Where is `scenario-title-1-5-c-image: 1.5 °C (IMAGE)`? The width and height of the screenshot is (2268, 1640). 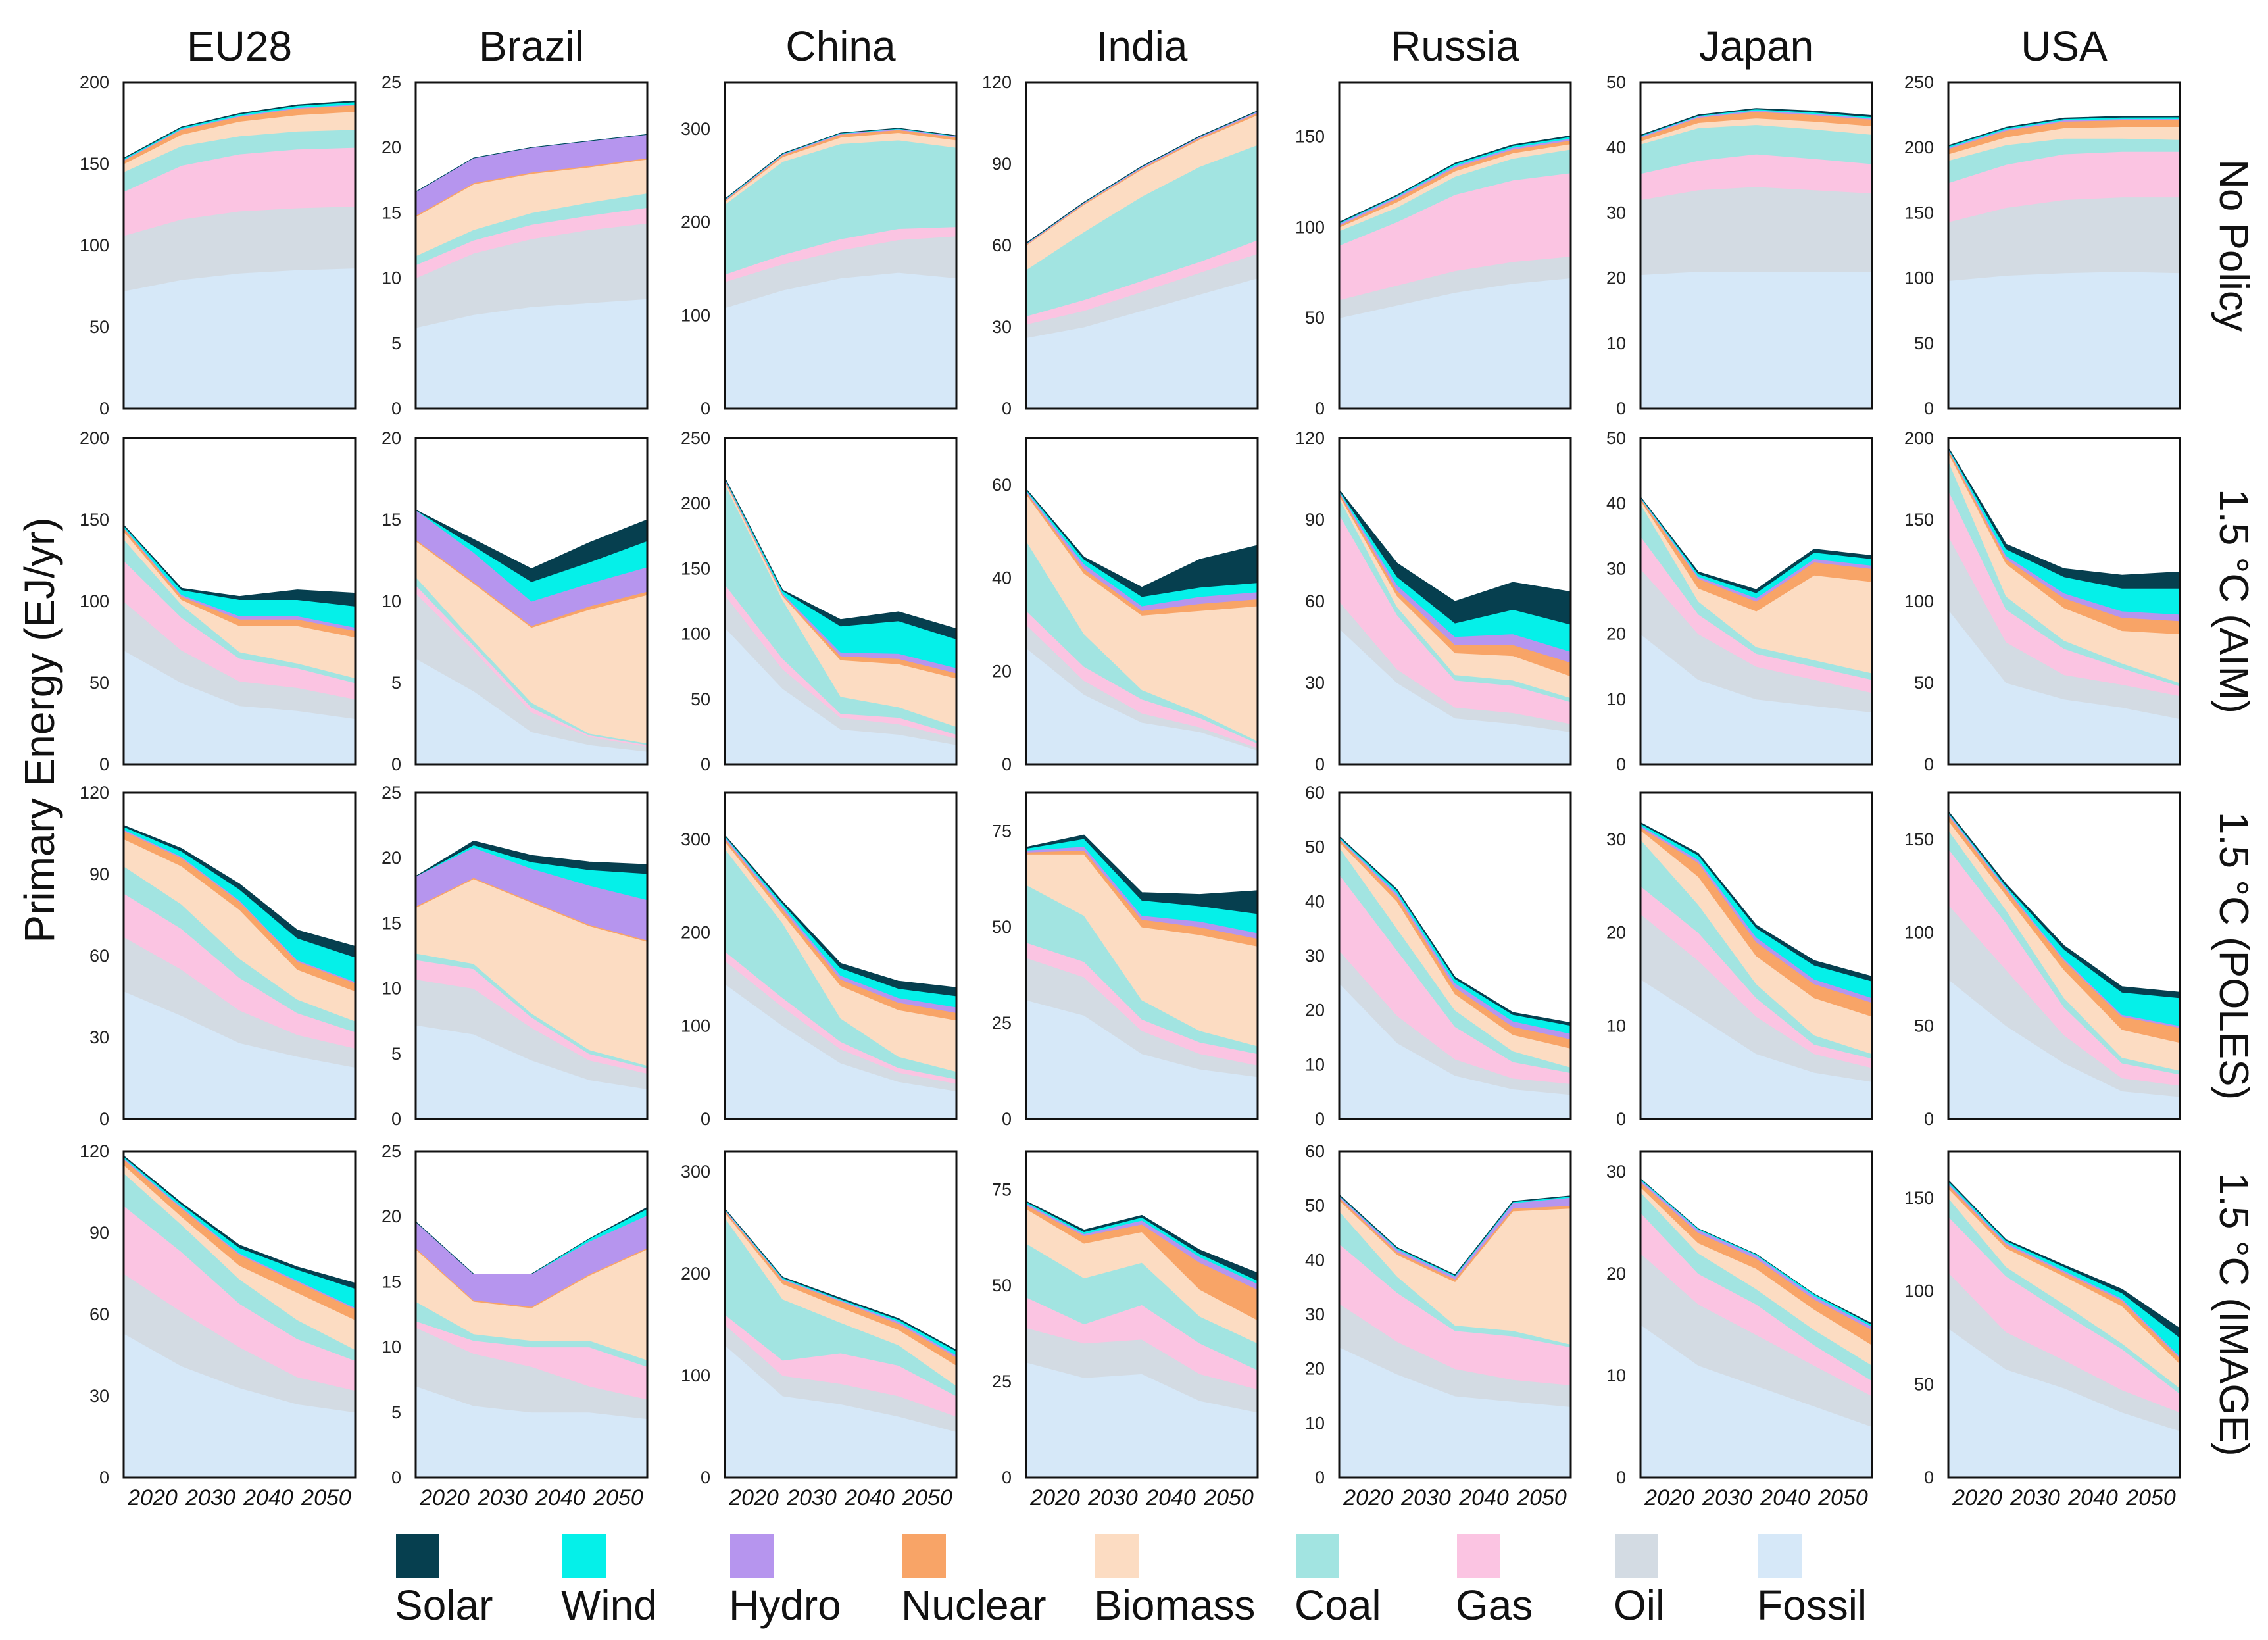
scenario-title-1-5-c-image: 1.5 °C (IMAGE) is located at coordinates (2234, 1314).